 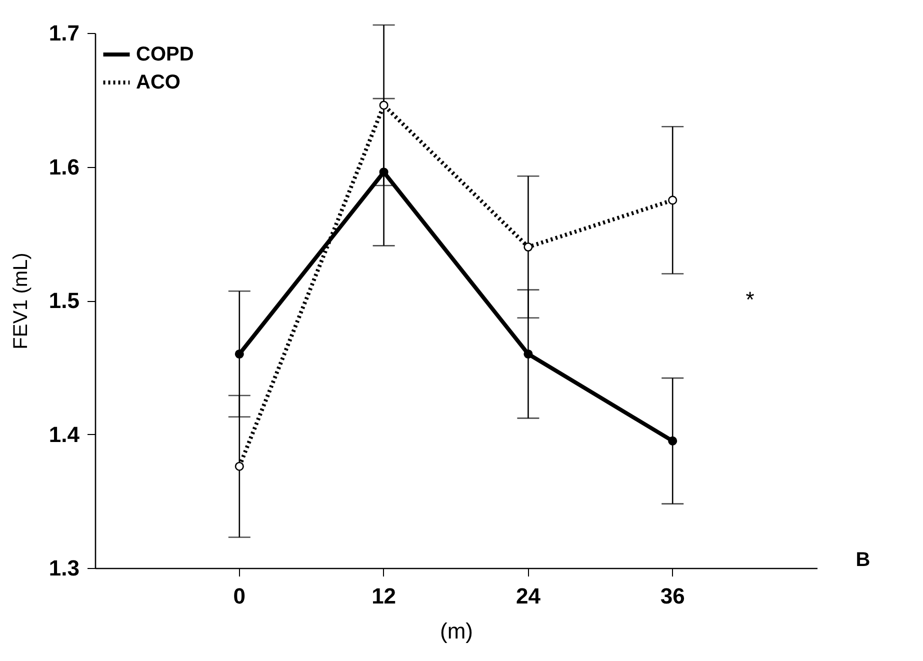 What do you see at coordinates (158, 83) in the screenshot?
I see `legend-label: ACO` at bounding box center [158, 83].